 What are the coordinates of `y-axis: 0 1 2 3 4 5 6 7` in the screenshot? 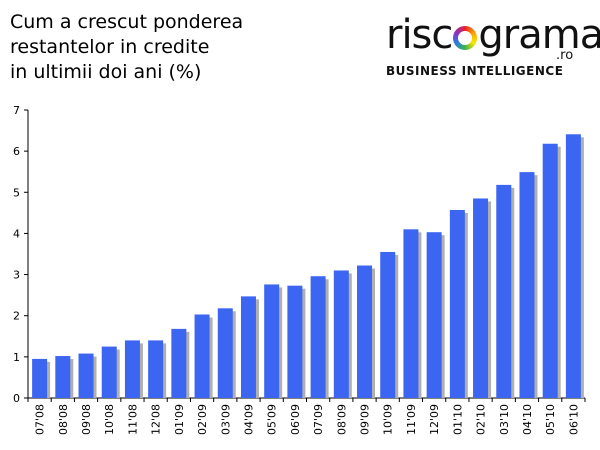 It's located at (21, 254).